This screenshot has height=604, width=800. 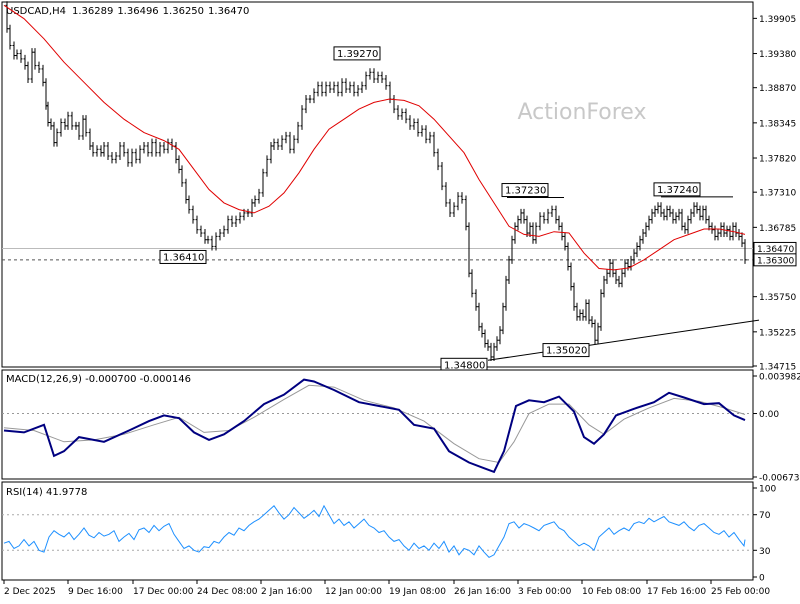 I want to click on trendline, so click(x=623, y=340).